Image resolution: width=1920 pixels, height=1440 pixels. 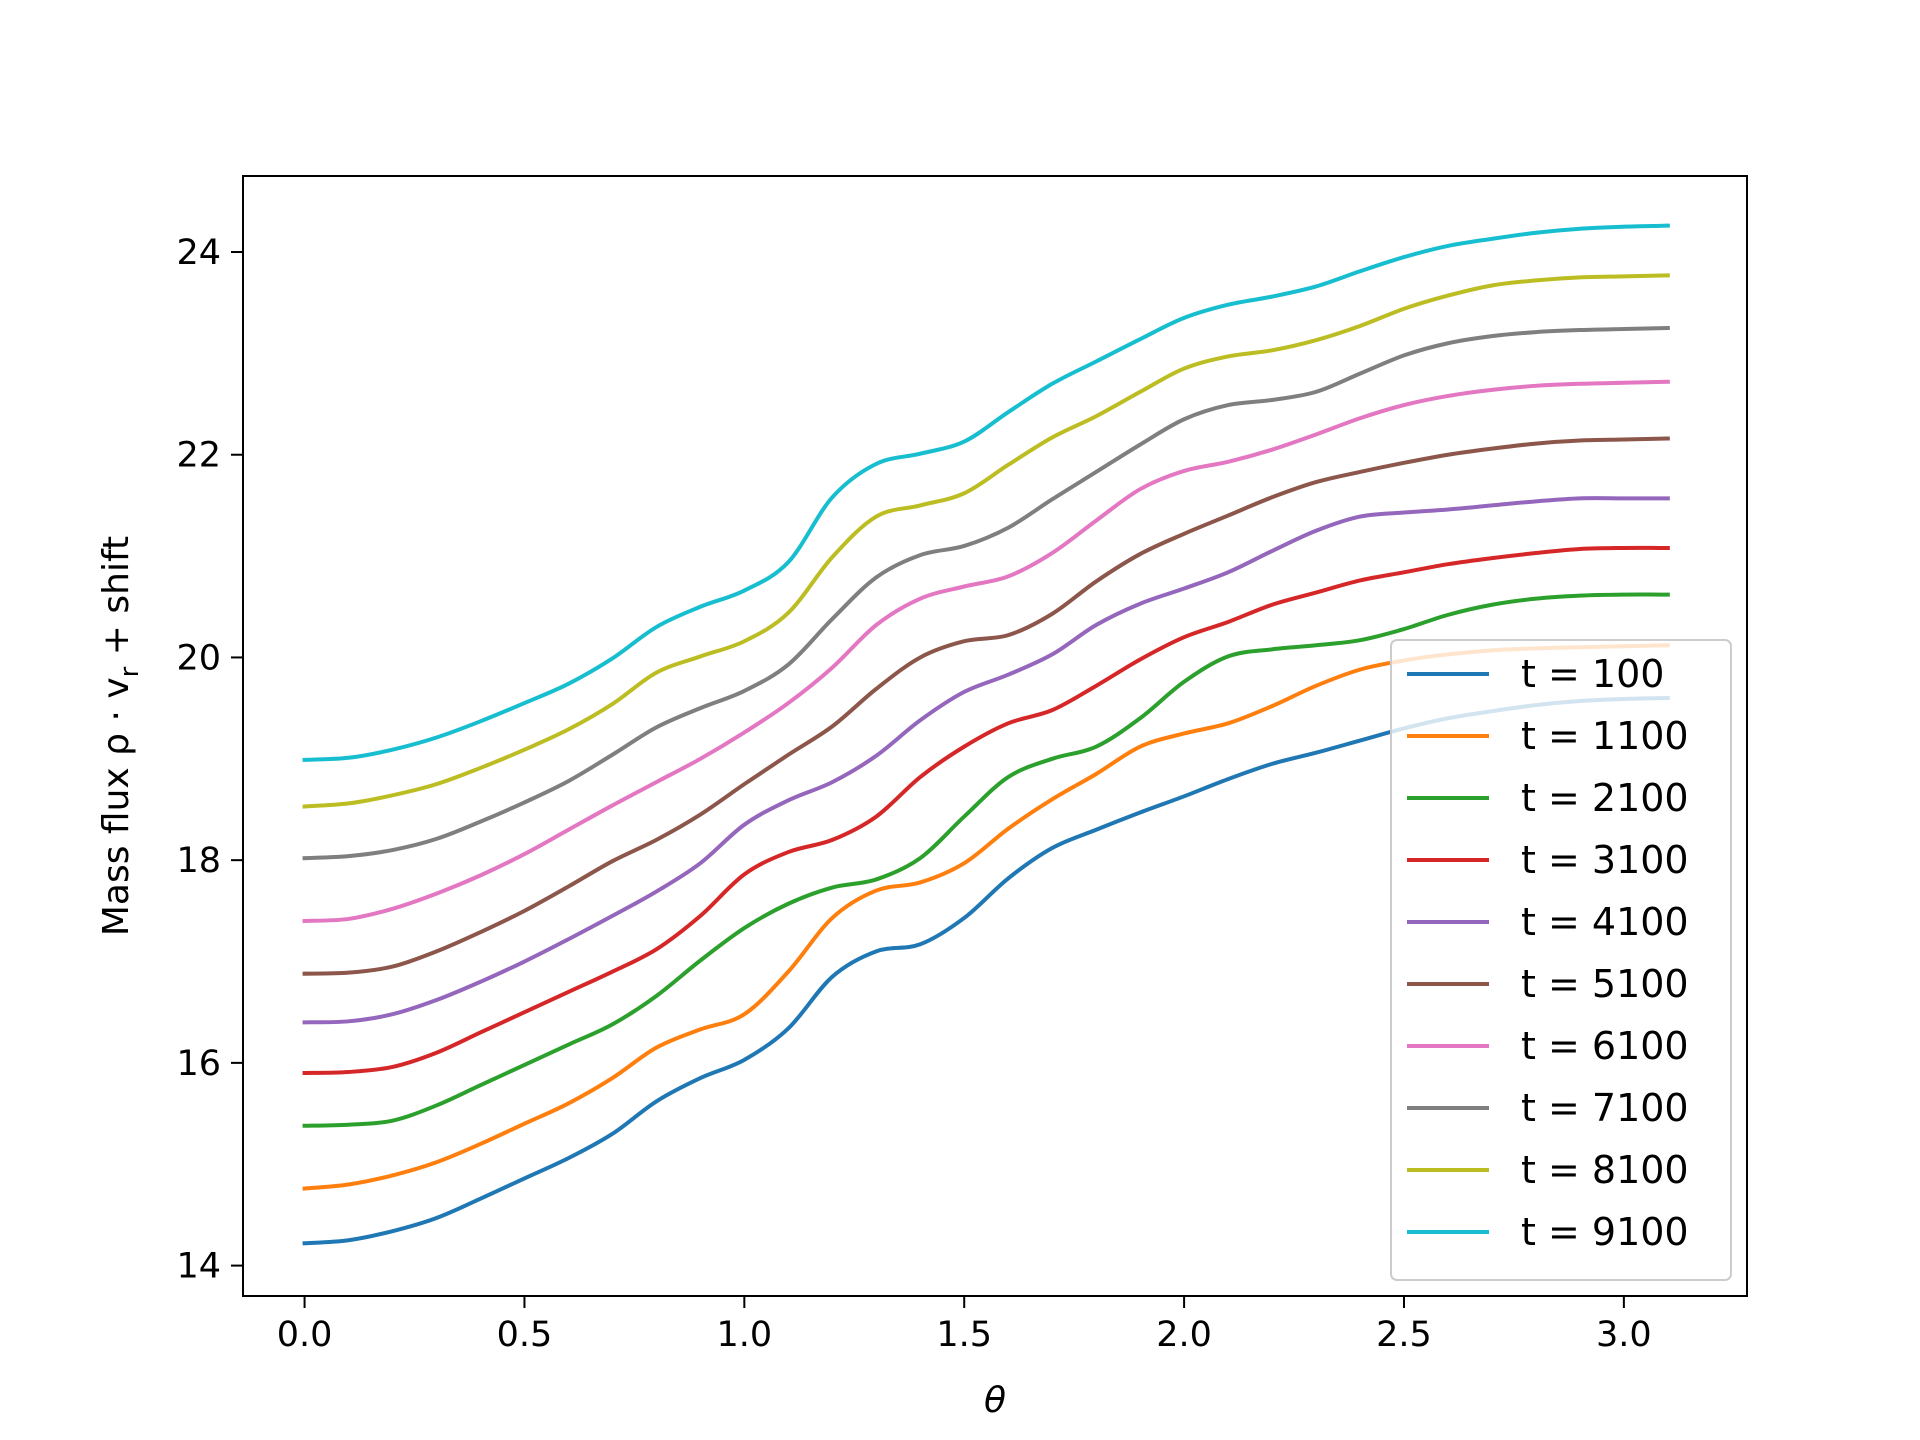 I want to click on y-tick-label: 16, so click(x=198, y=1064).